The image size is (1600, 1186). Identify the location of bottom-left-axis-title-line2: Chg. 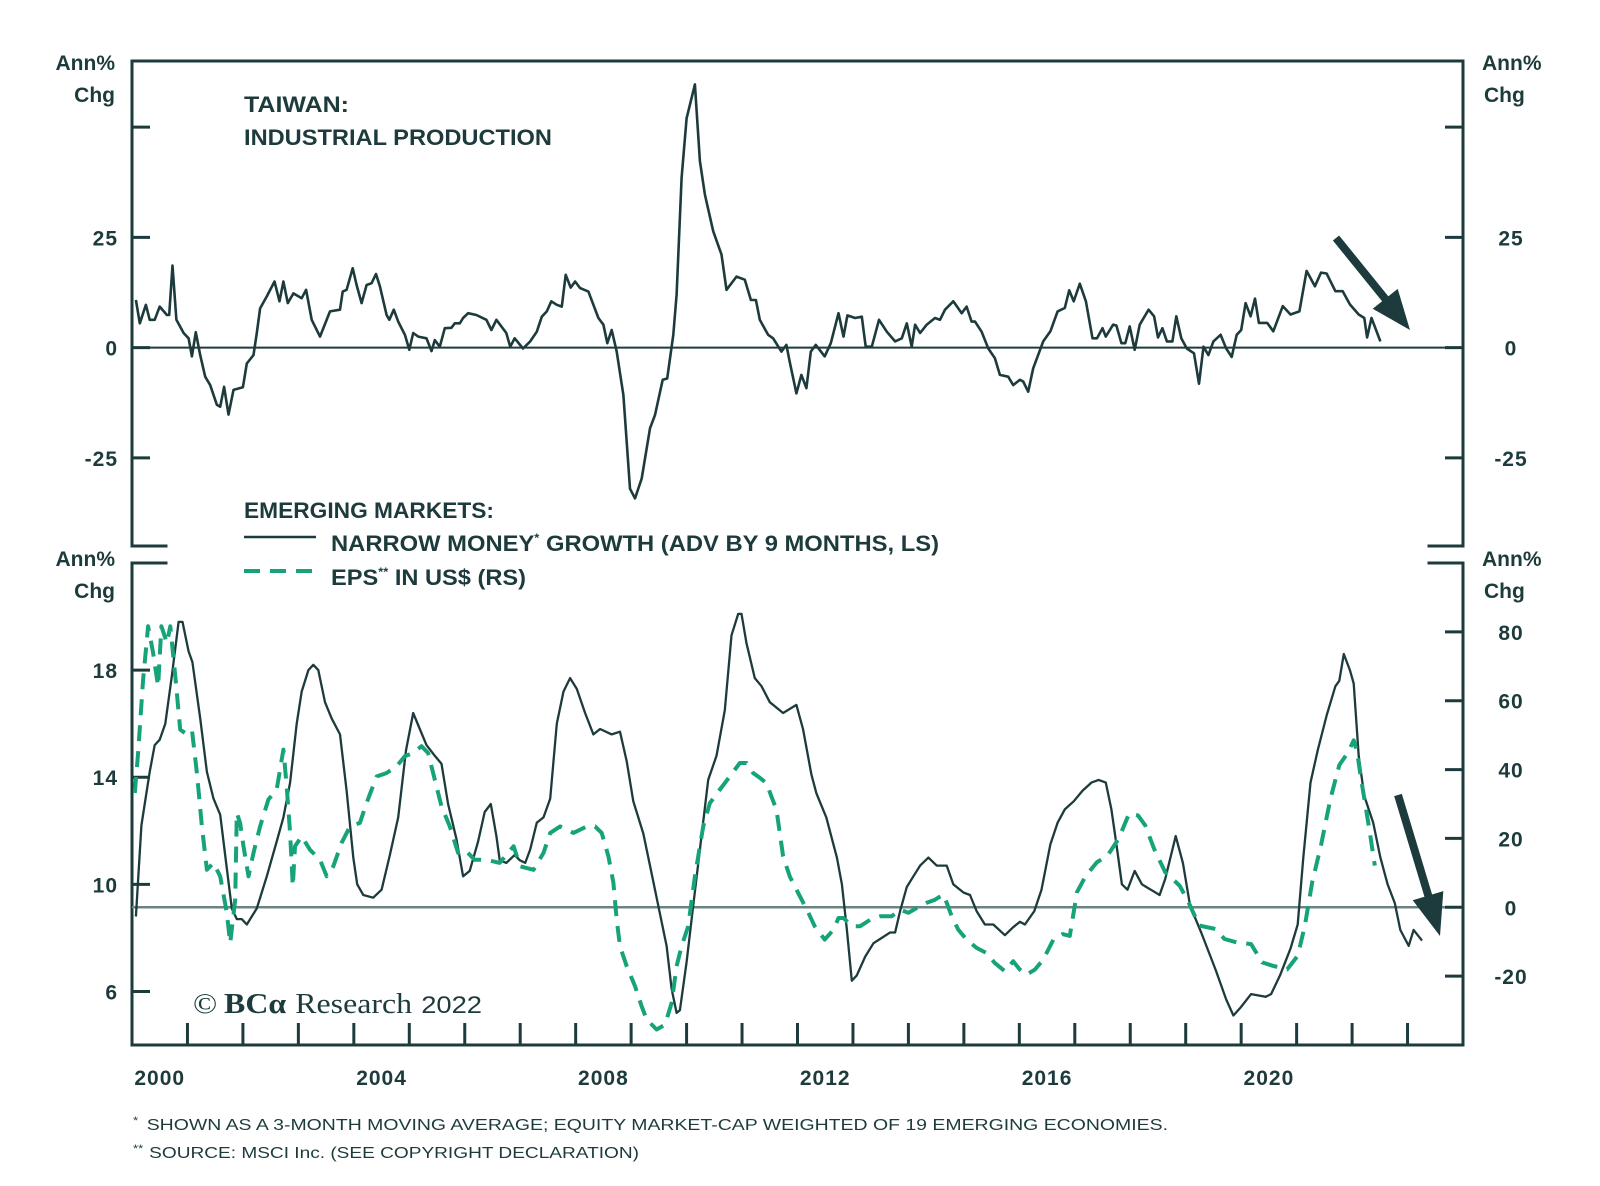
(94, 591).